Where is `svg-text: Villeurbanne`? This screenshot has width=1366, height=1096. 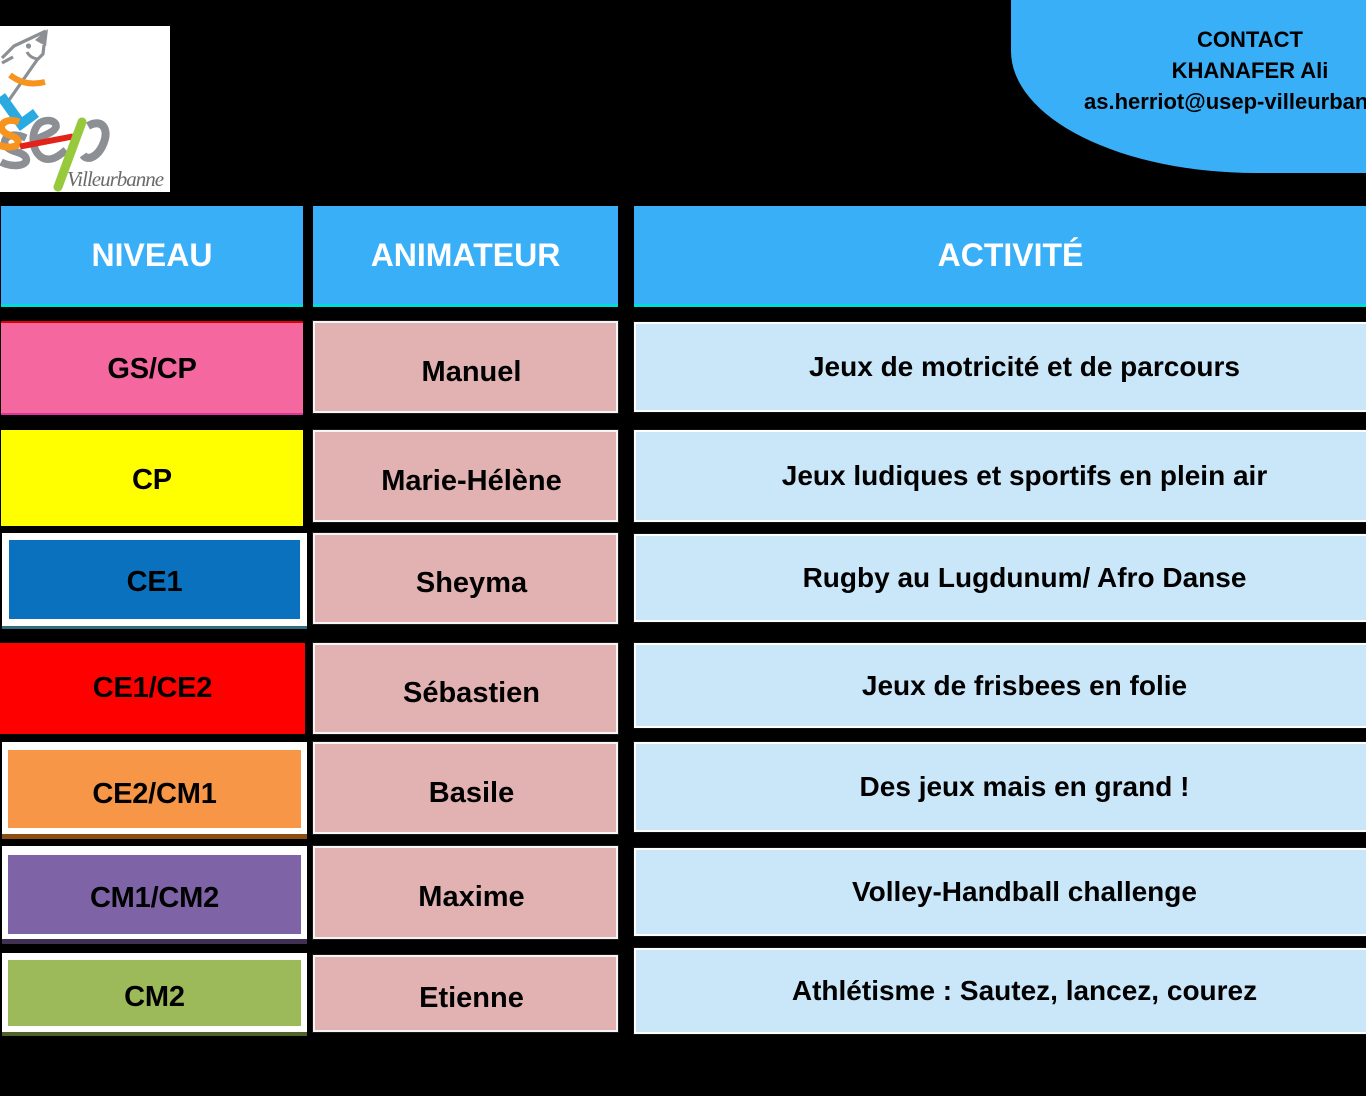
svg-text: Villeurbanne is located at coordinates (115, 179).